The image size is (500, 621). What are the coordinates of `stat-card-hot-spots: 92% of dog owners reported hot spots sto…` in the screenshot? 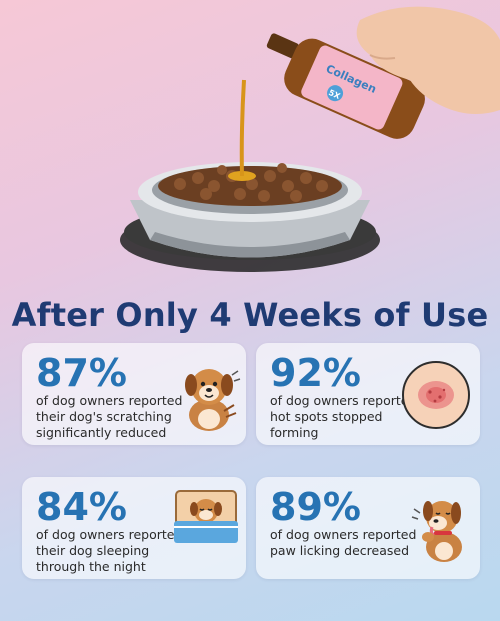 It's located at (368, 394).